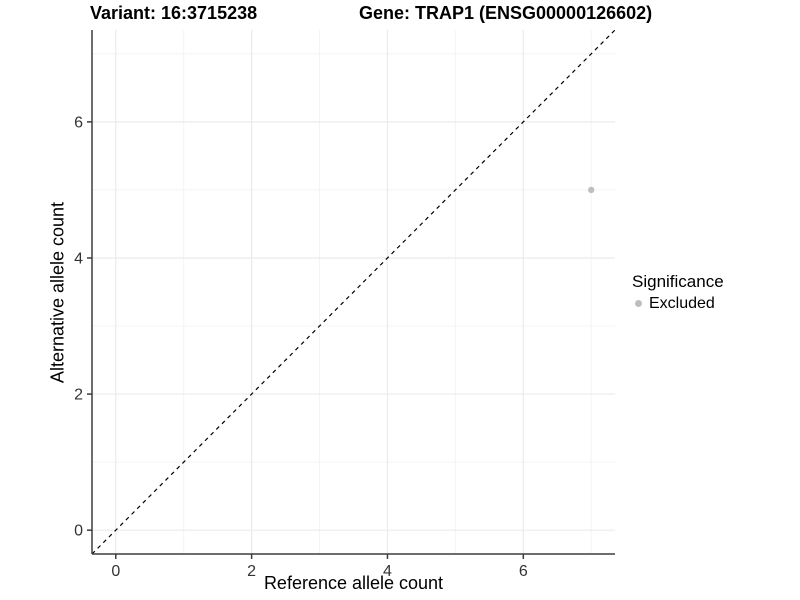 The height and width of the screenshot is (600, 800). Describe the element at coordinates (78, 395) in the screenshot. I see `y-tick-label: 2` at that location.